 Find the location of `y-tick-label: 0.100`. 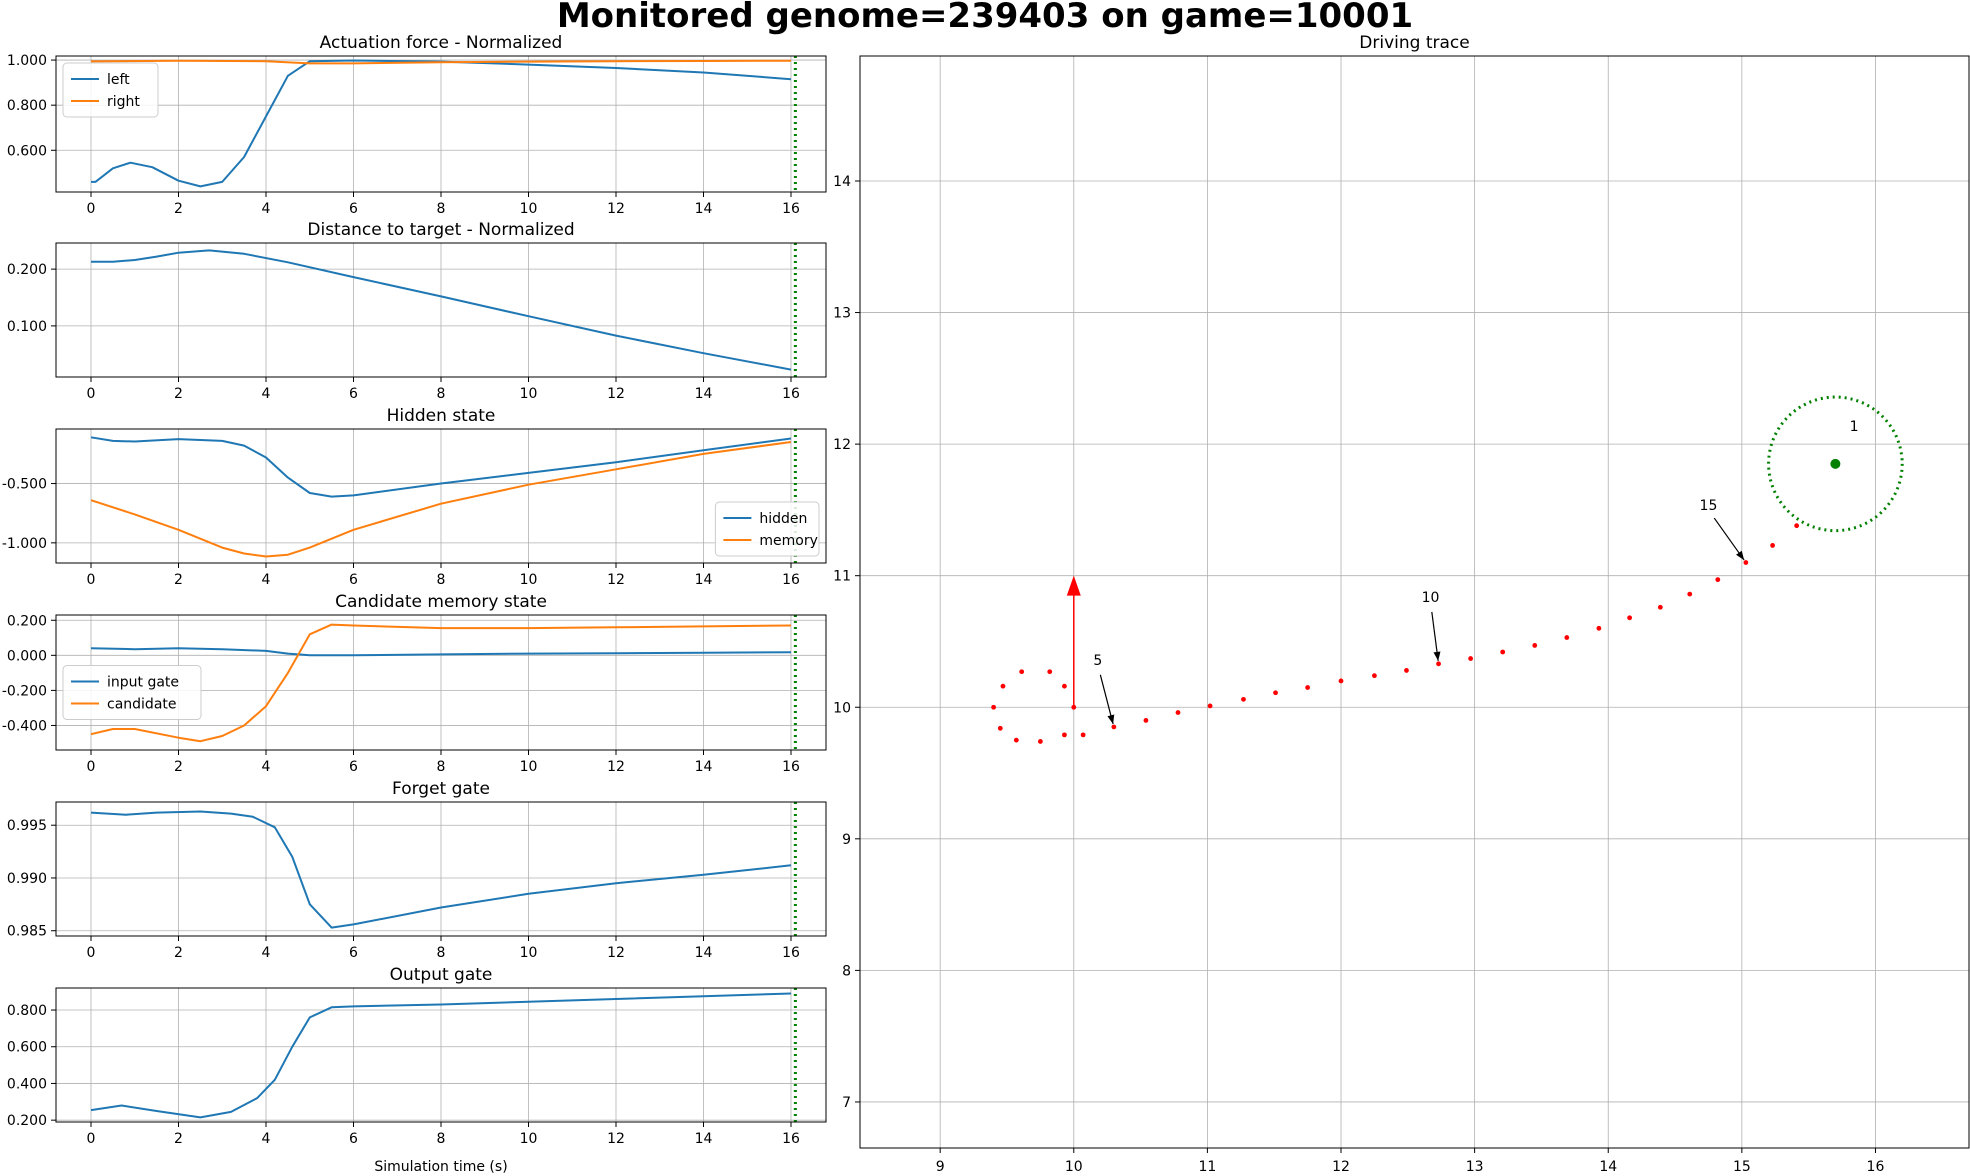

y-tick-label: 0.100 is located at coordinates (27, 327).